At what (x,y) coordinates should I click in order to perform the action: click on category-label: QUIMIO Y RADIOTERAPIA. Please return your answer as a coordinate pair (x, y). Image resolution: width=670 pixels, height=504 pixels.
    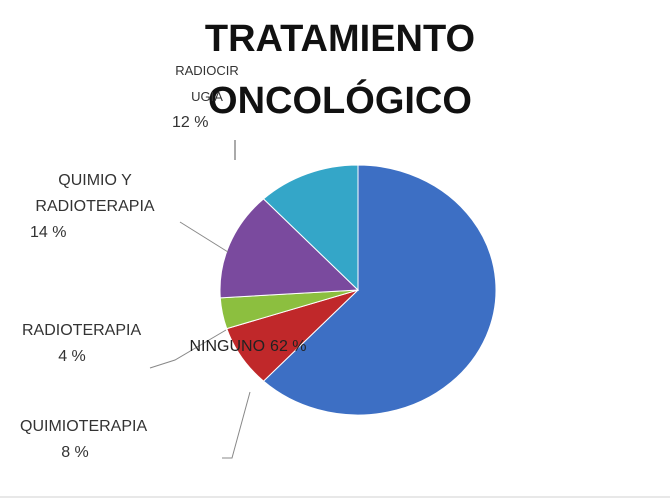
    Looking at the image, I should click on (95, 193).